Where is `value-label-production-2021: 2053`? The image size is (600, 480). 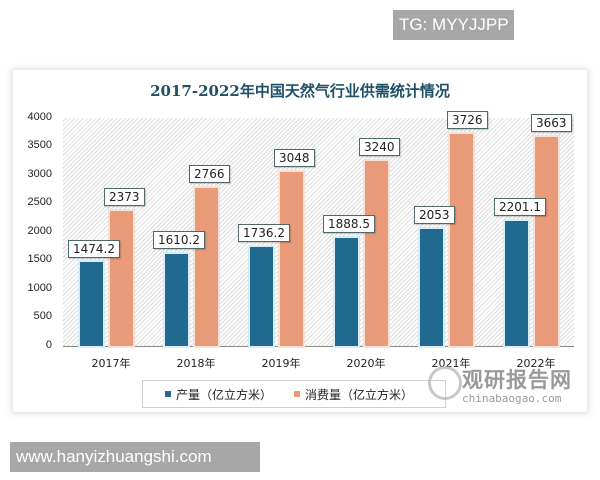
value-label-production-2021: 2053 is located at coordinates (434, 215).